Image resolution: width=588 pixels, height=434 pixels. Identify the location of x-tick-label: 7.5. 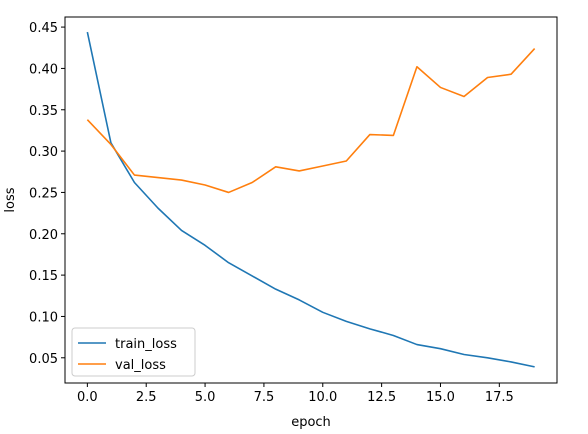
(264, 397).